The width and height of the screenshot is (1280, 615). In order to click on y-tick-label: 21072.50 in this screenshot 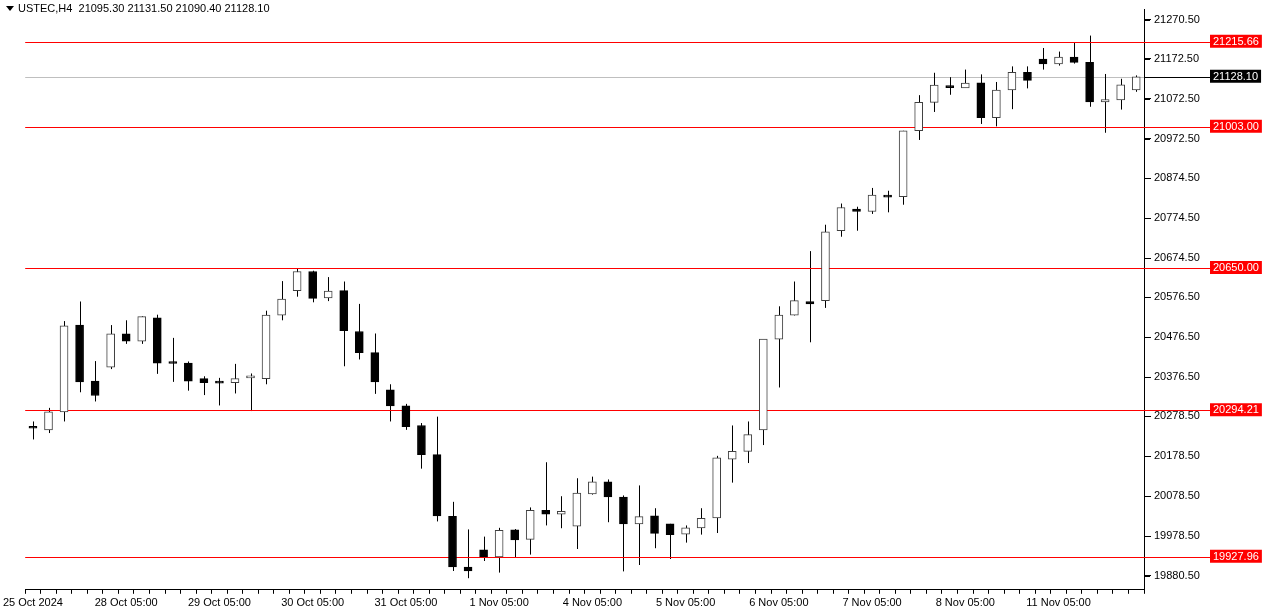, I will do `click(1177, 98)`.